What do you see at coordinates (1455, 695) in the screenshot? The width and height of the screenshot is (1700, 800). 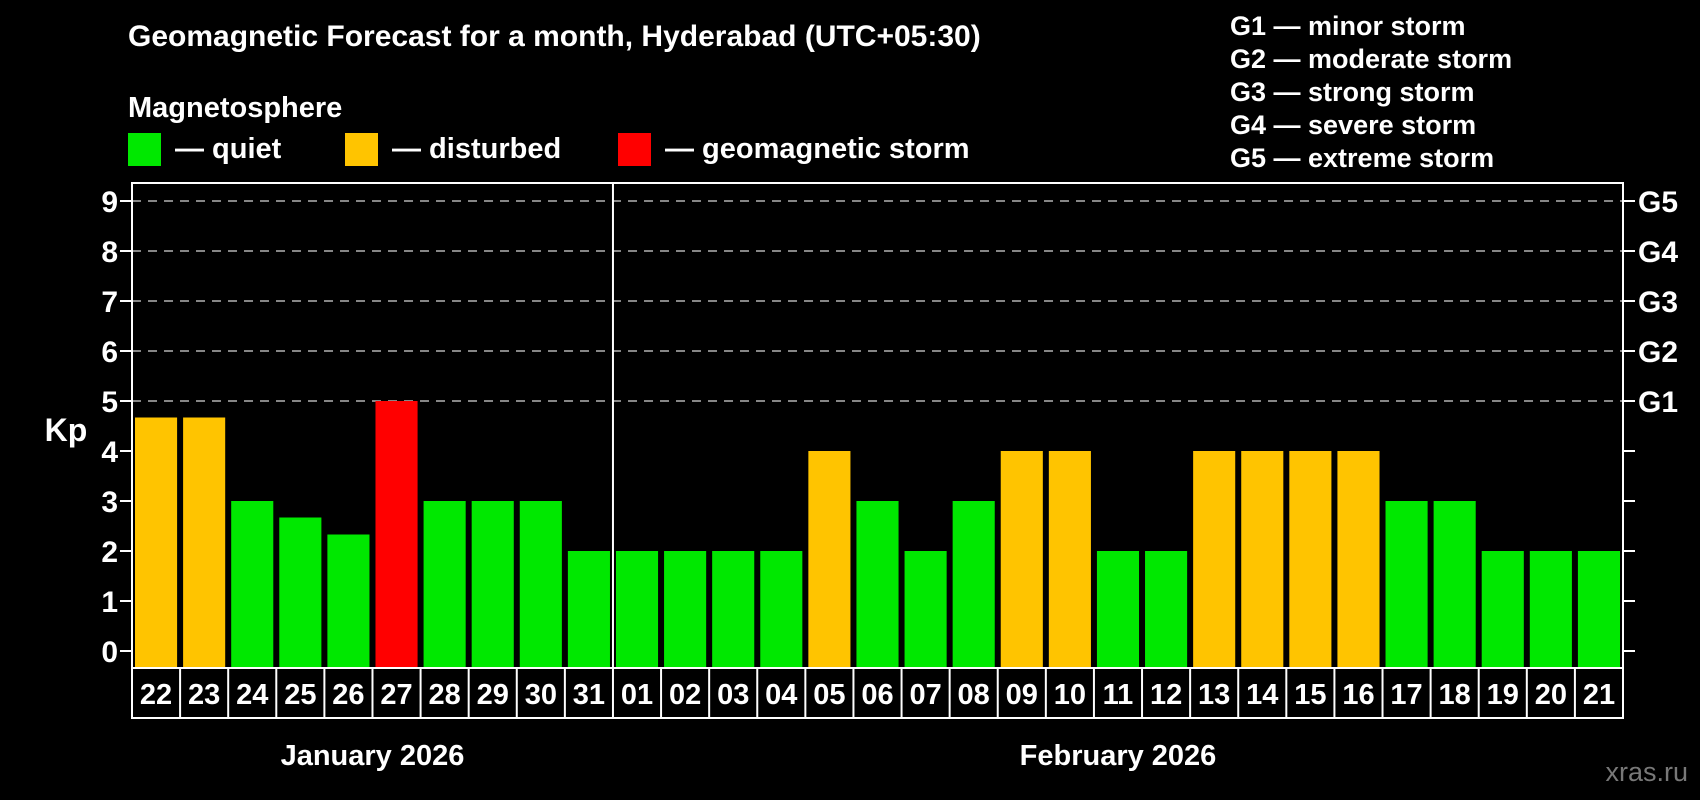 I see `day-label: 18` at bounding box center [1455, 695].